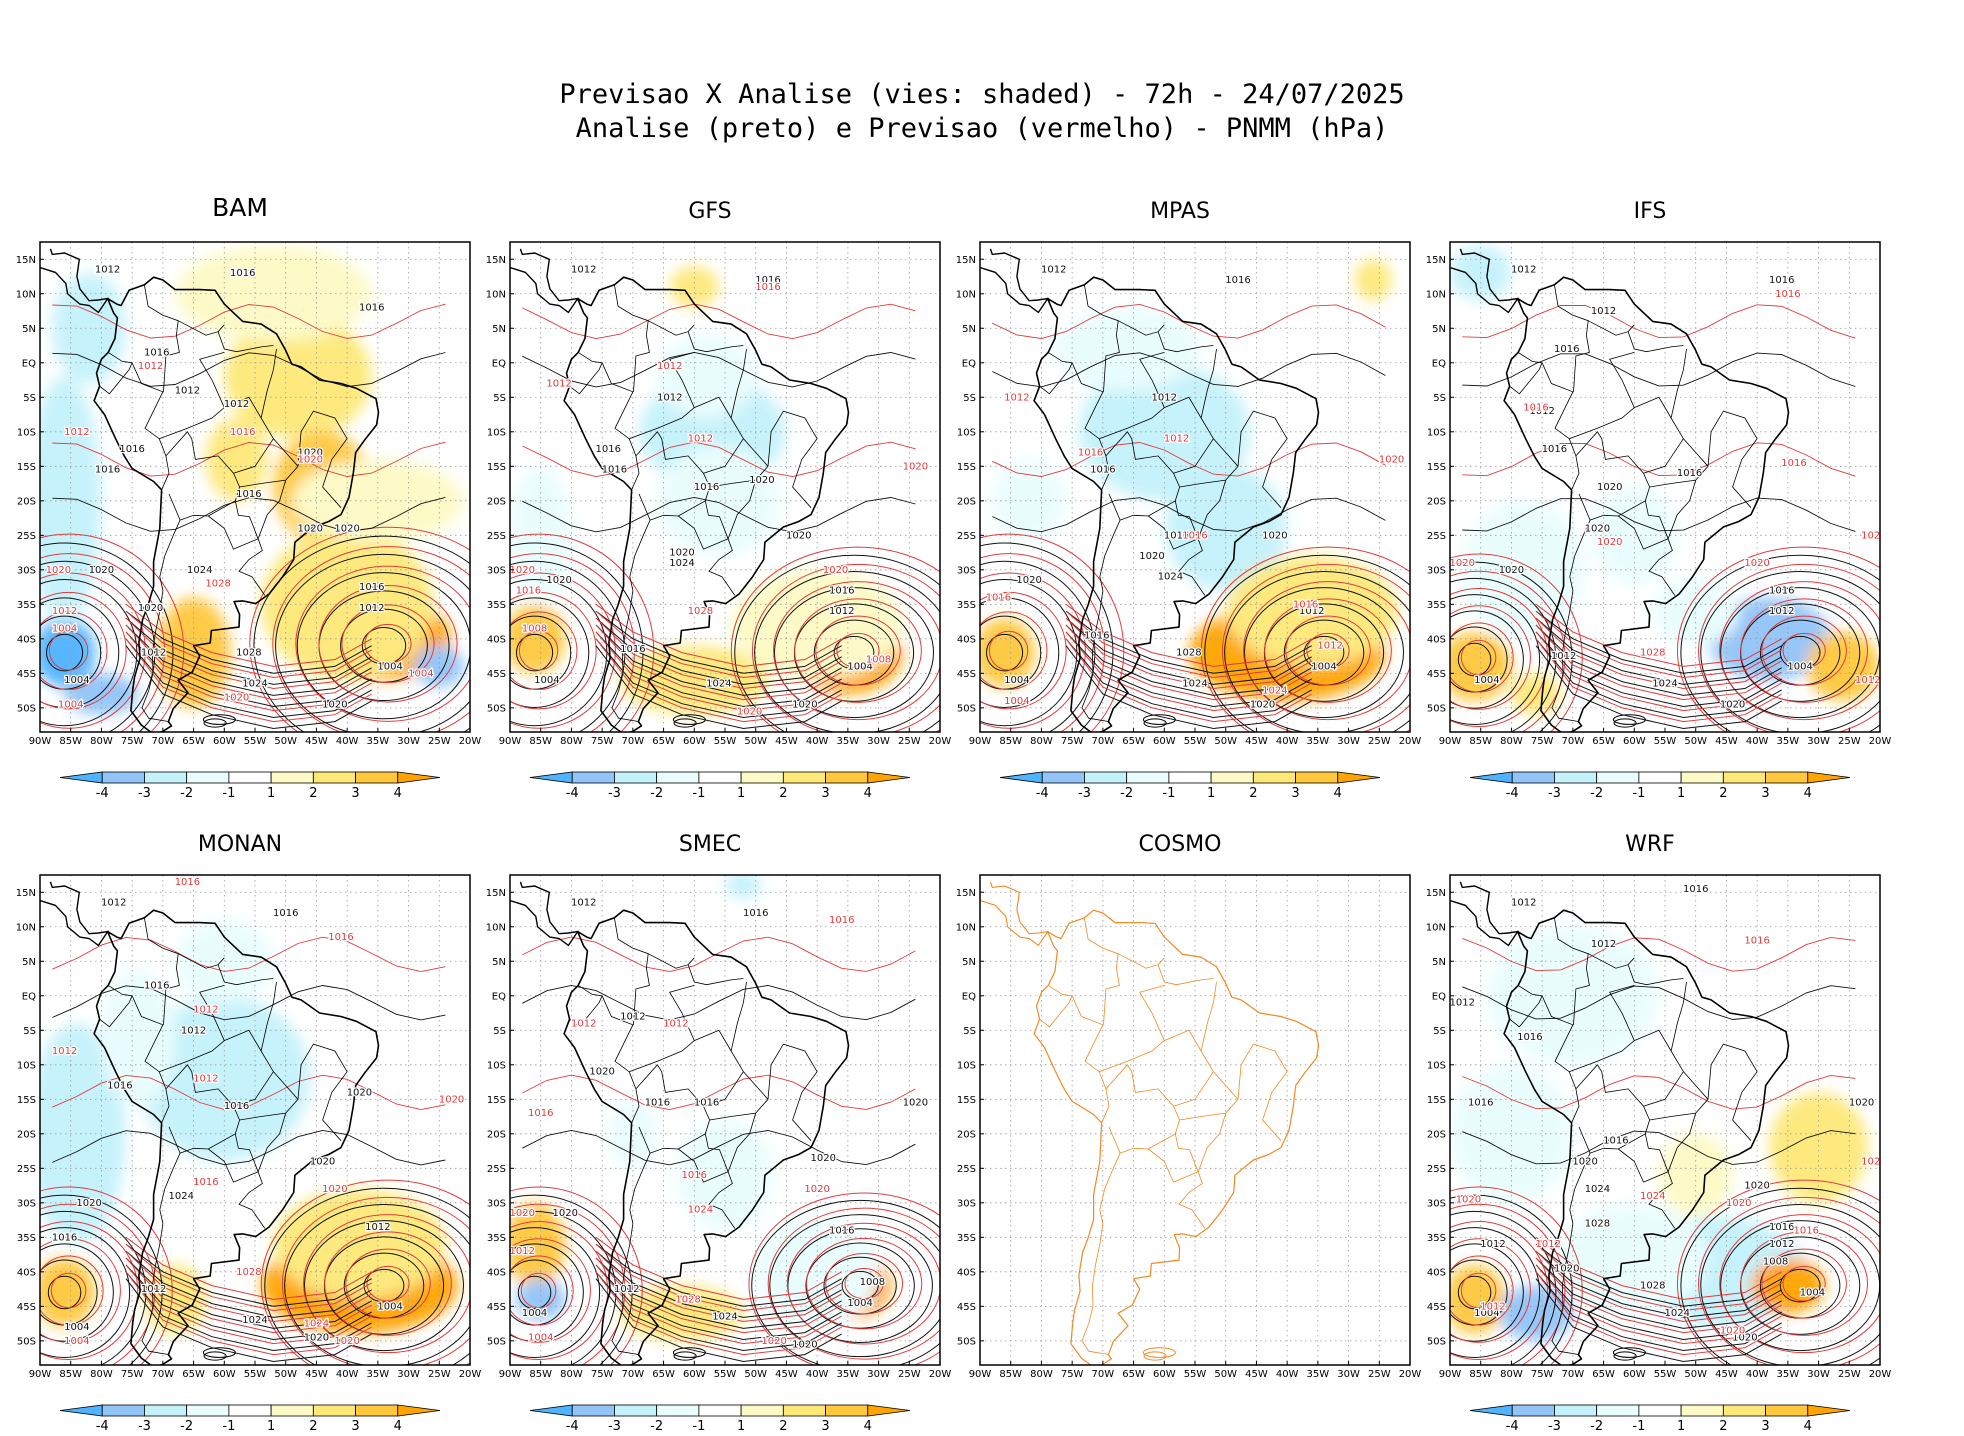 This screenshot has width=1964, height=1436. Describe the element at coordinates (1195, 1374) in the screenshot. I see `lon-tick-label: 55W` at that location.